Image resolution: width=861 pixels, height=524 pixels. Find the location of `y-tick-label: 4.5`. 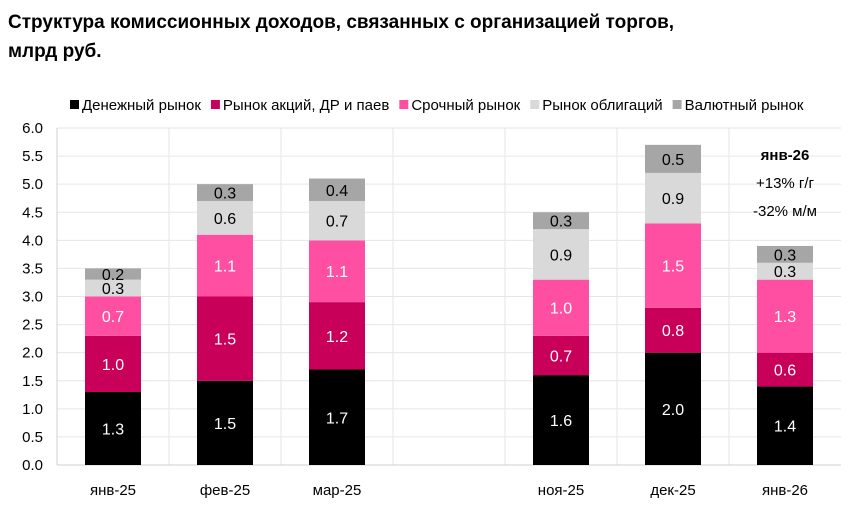

y-tick-label: 4.5 is located at coordinates (32, 212).